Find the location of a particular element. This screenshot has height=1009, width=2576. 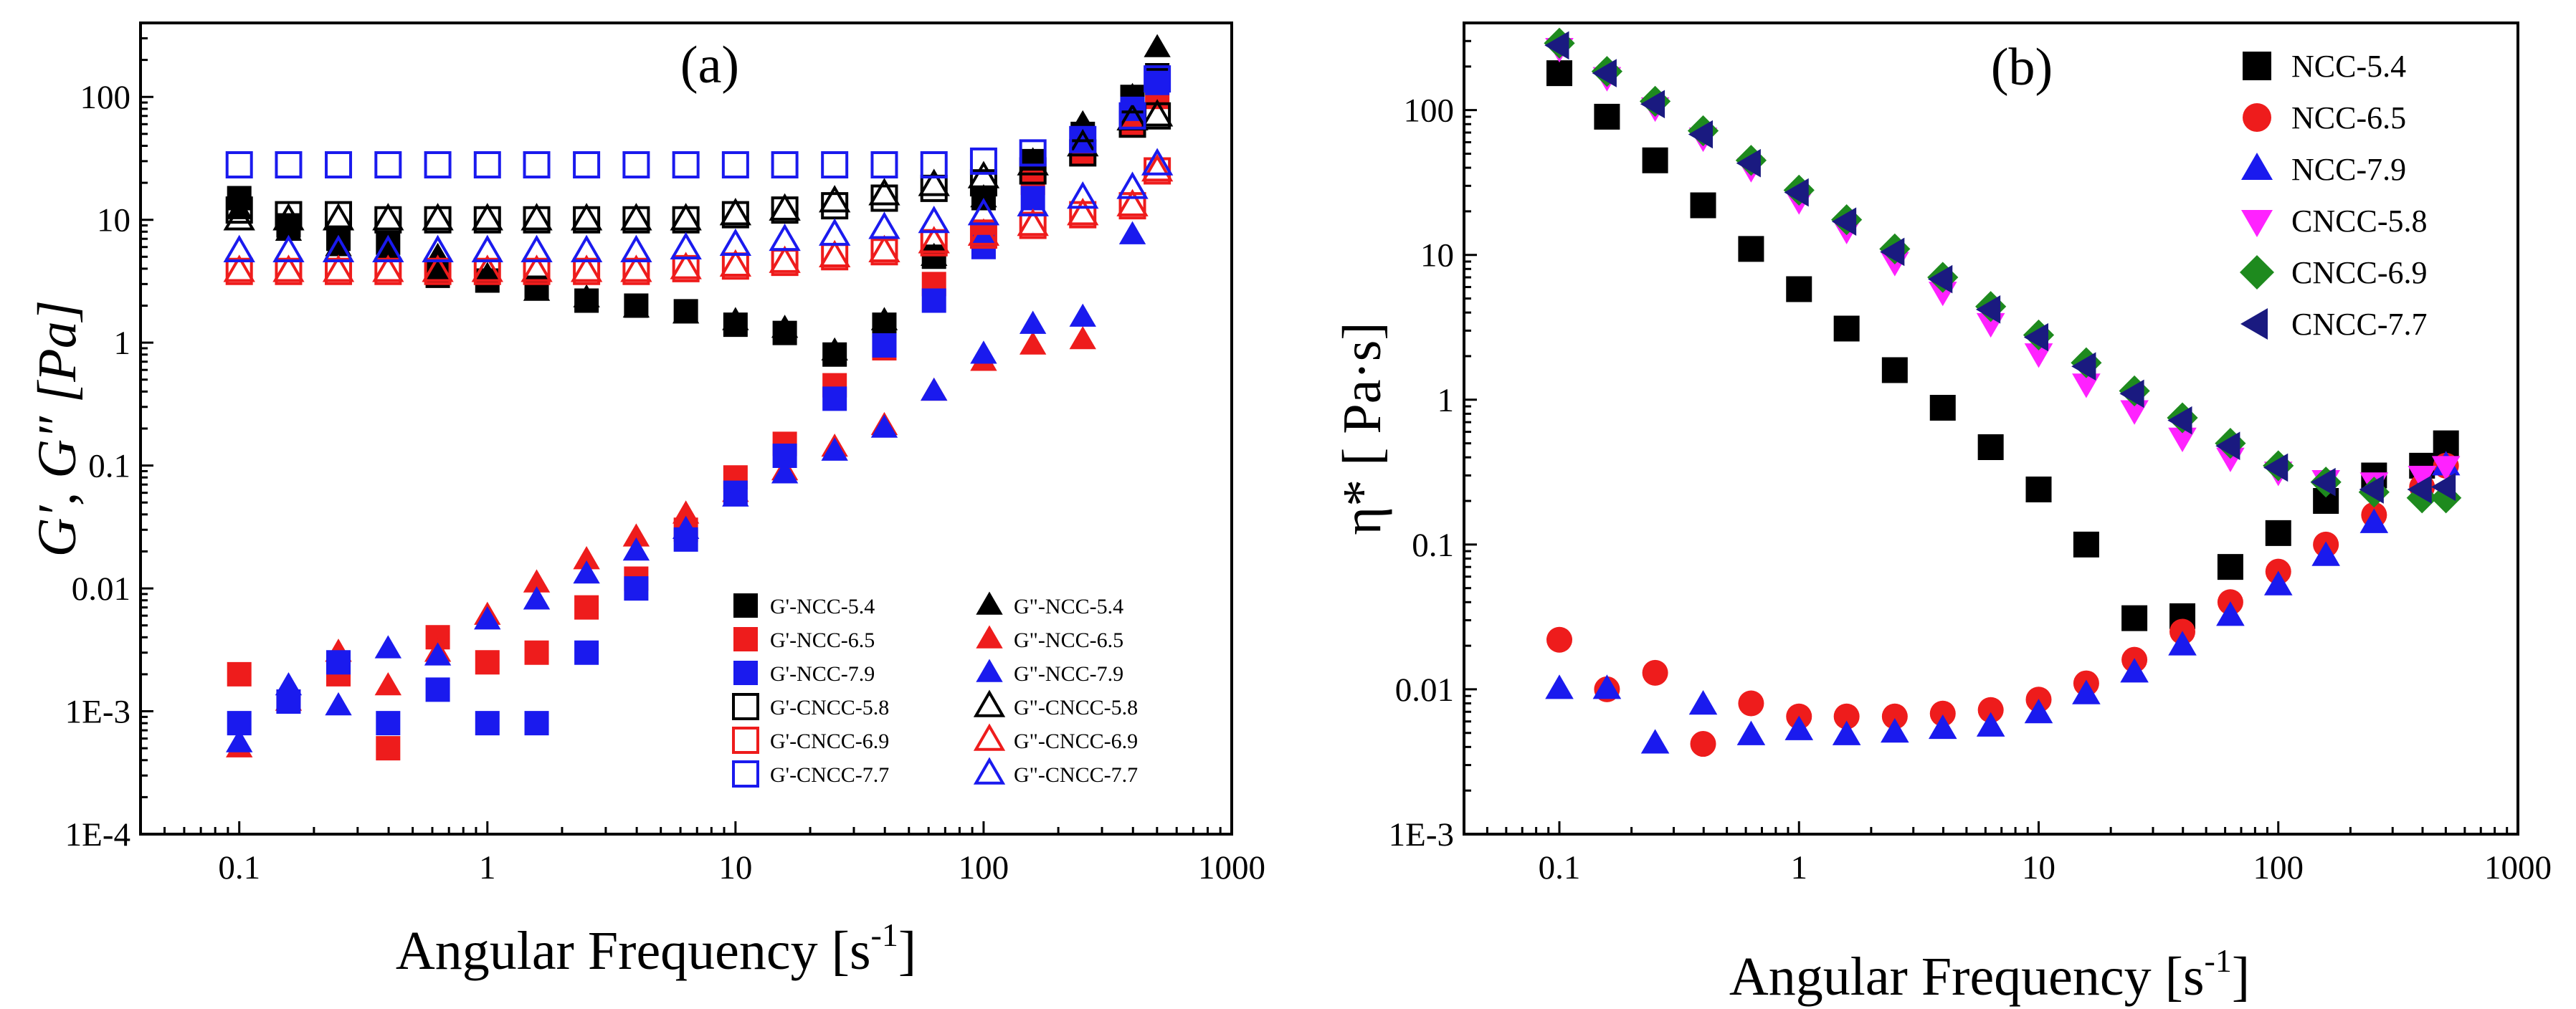

legend-label-cncc-6-9: CNCC-6.9 is located at coordinates (2359, 272).